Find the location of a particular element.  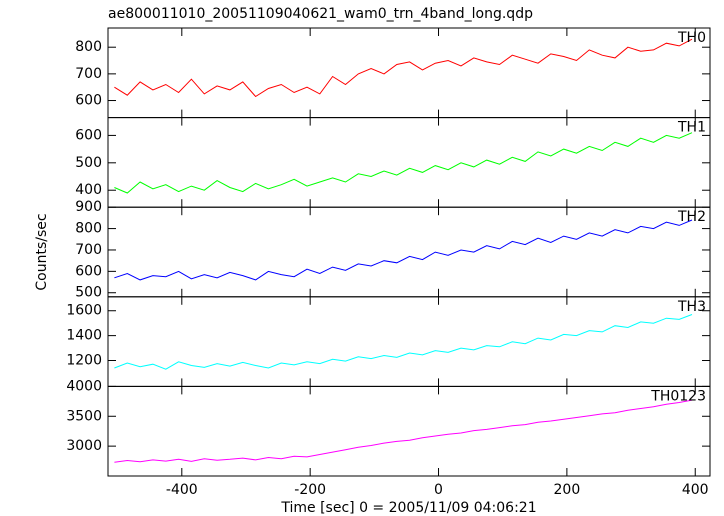

legend-label: TH0123 is located at coordinates (678, 396).